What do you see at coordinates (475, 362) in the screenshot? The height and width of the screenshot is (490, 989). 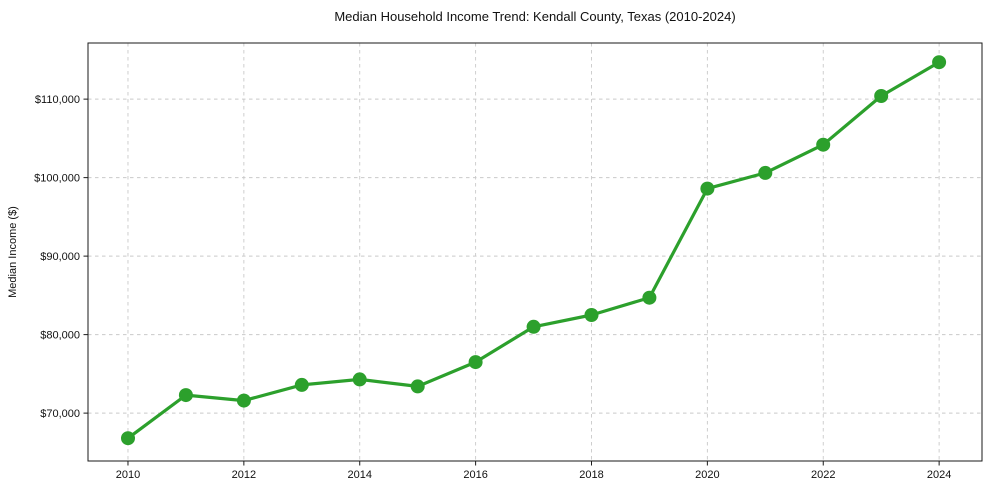 I see `data-point-2016` at bounding box center [475, 362].